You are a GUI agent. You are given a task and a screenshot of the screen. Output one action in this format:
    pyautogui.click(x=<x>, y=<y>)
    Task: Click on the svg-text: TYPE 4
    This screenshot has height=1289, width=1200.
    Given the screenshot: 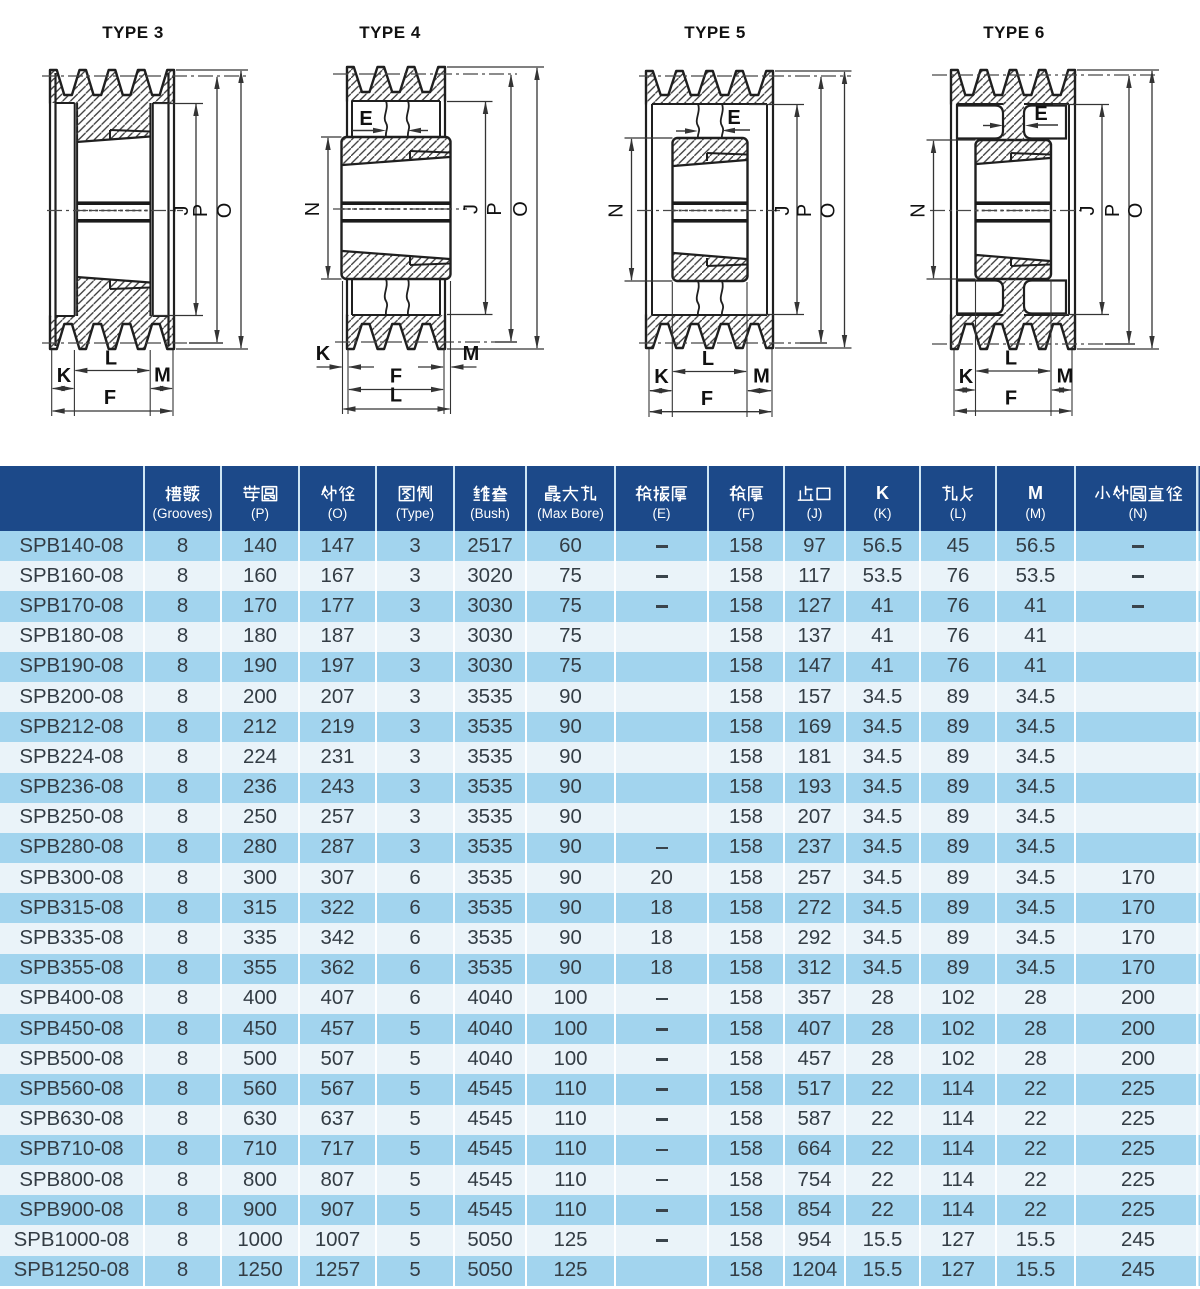 What is the action you would take?
    pyautogui.click(x=390, y=32)
    